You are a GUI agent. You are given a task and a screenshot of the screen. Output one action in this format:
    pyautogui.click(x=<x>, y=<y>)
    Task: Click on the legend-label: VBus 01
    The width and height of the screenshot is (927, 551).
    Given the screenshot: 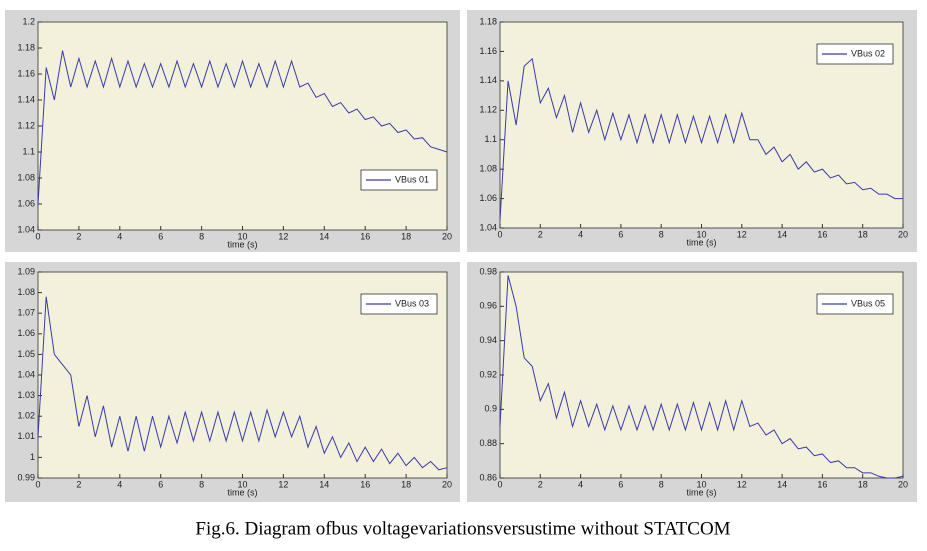 What is the action you would take?
    pyautogui.click(x=412, y=179)
    